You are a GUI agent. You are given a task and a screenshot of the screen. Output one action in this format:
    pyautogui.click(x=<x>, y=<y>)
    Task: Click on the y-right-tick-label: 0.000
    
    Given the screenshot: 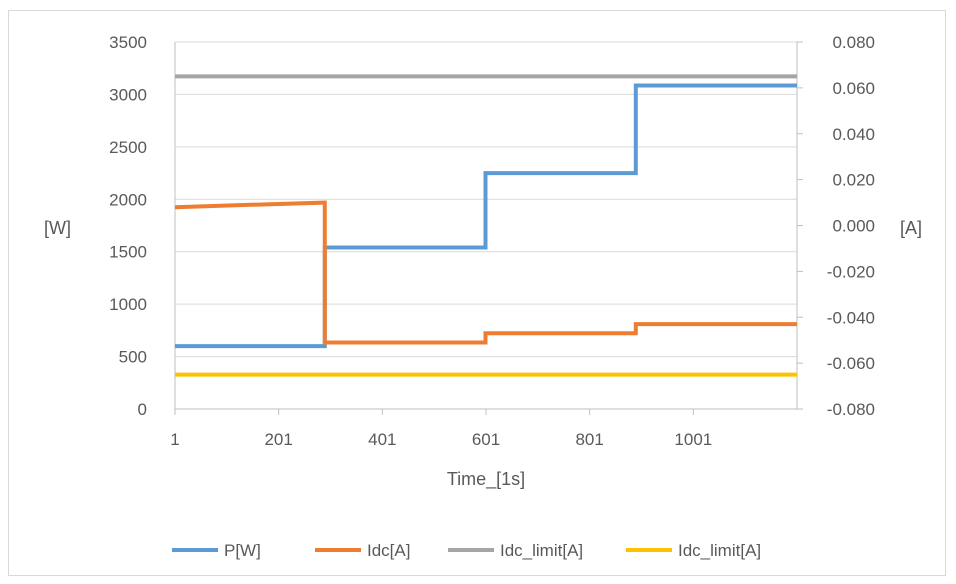 What is the action you would take?
    pyautogui.click(x=853, y=226)
    